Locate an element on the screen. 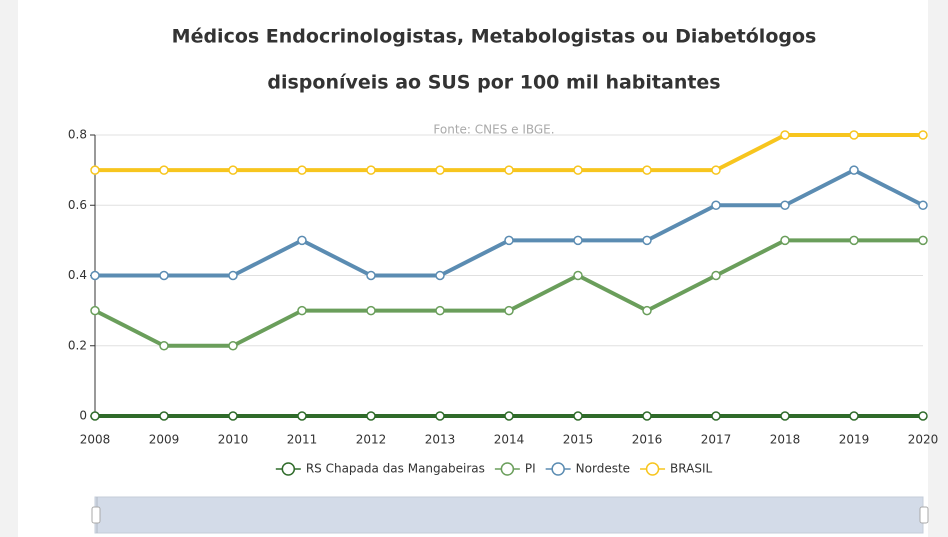 Image resolution: width=948 pixels, height=537 pixels. x-tick-label: 2014 is located at coordinates (509, 440).